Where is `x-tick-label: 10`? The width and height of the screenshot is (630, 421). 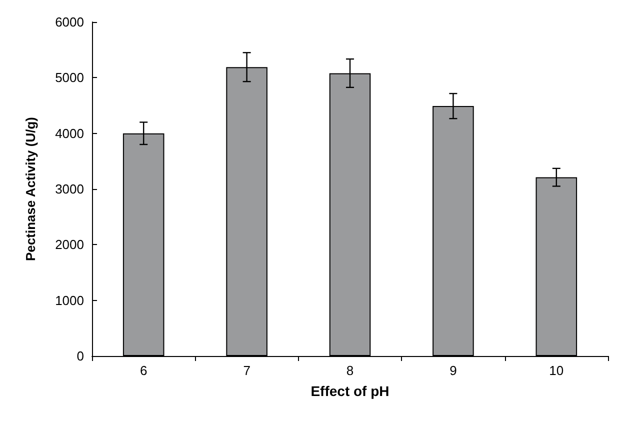
x-tick-label: 10 is located at coordinates (556, 370).